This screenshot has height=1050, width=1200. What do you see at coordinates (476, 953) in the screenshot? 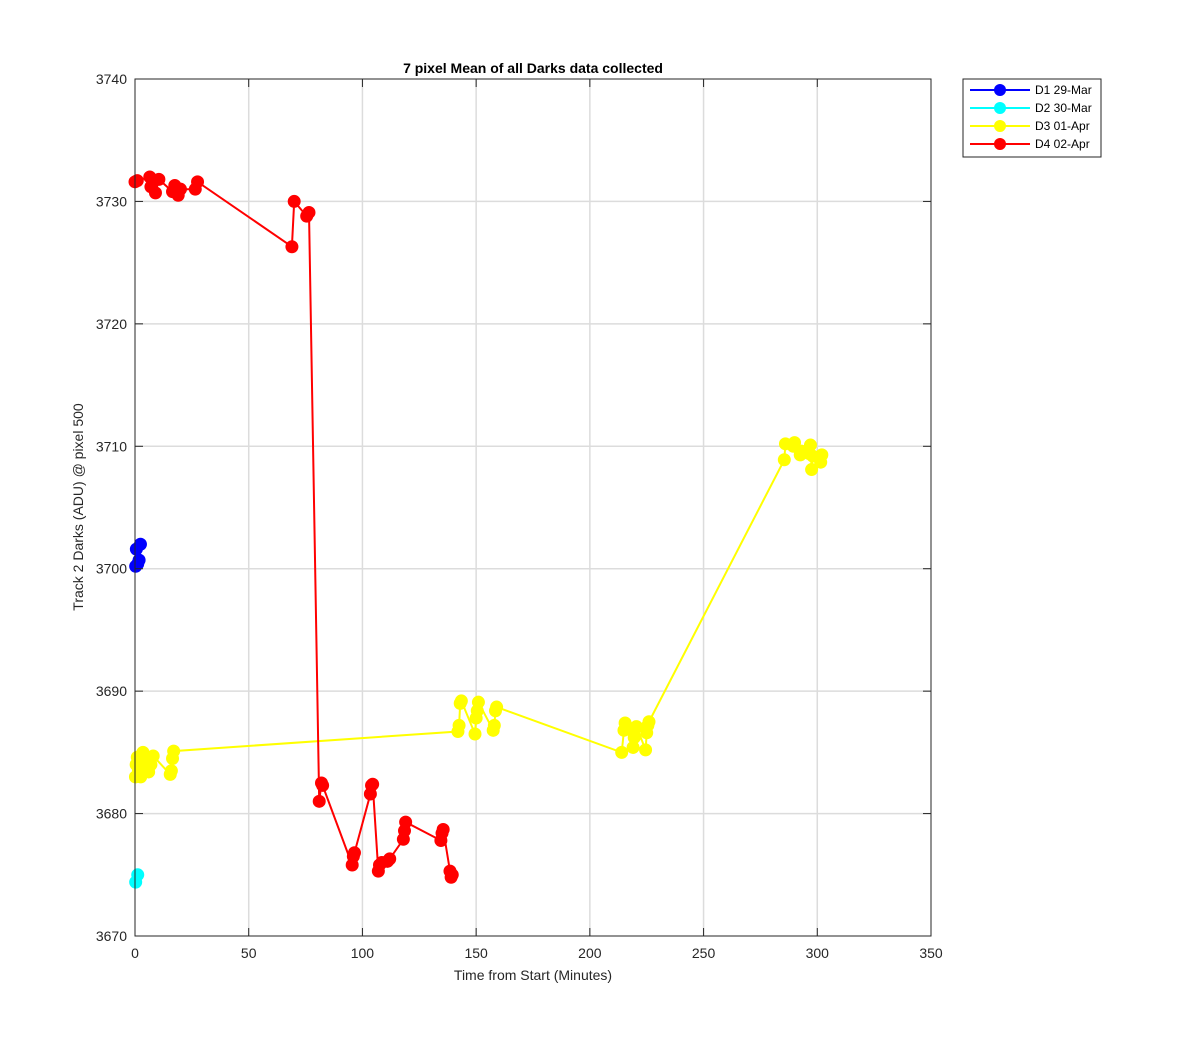
I see `x-tick-label: 150` at bounding box center [476, 953].